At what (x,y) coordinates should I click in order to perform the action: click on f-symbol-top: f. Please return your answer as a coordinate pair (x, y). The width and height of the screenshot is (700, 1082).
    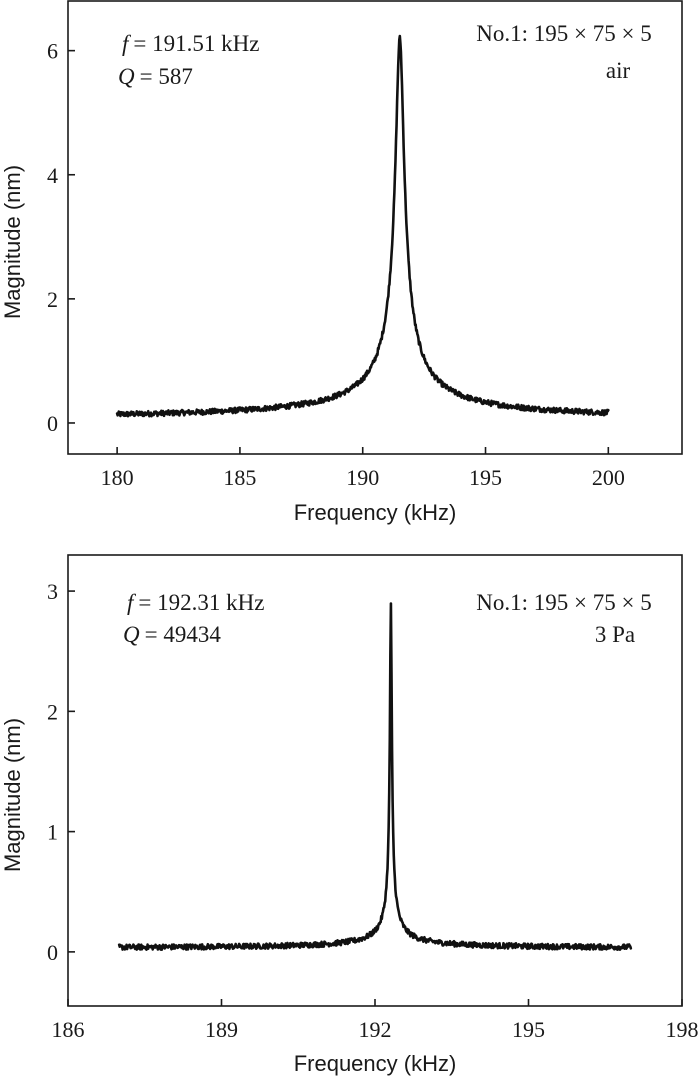
    Looking at the image, I should click on (127, 43).